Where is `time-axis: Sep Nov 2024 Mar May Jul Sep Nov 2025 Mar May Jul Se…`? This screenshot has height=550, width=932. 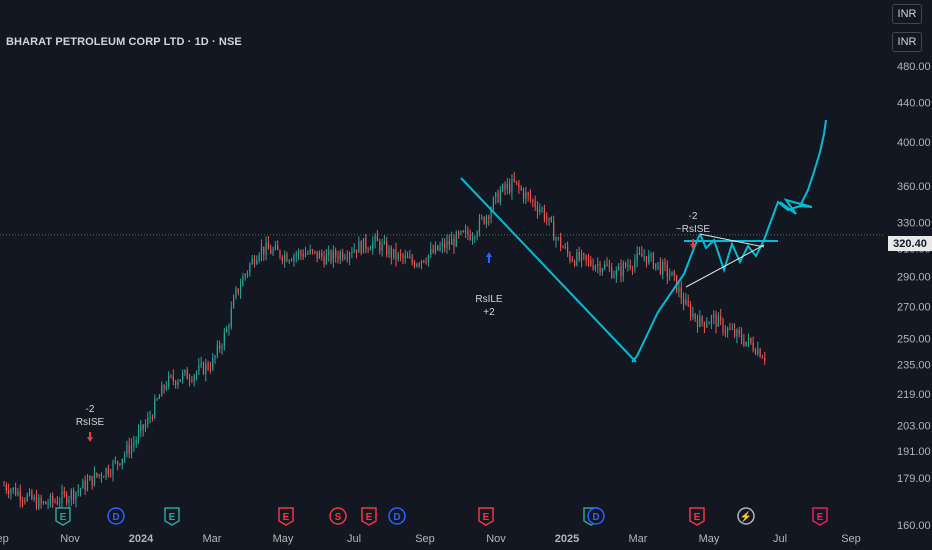 time-axis: Sep Nov 2024 Mar May Jul Sep Nov 2025 Mar May Jul Se… is located at coordinates (430, 539).